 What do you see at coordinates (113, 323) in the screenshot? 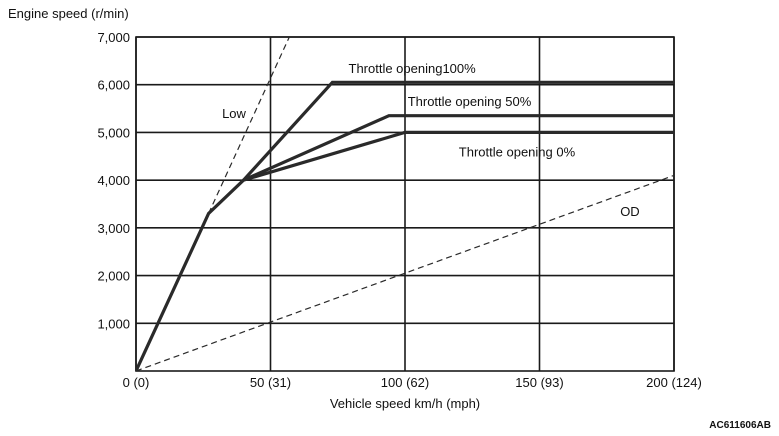
I see `y-tick-label-1000: 1,000` at bounding box center [113, 323].